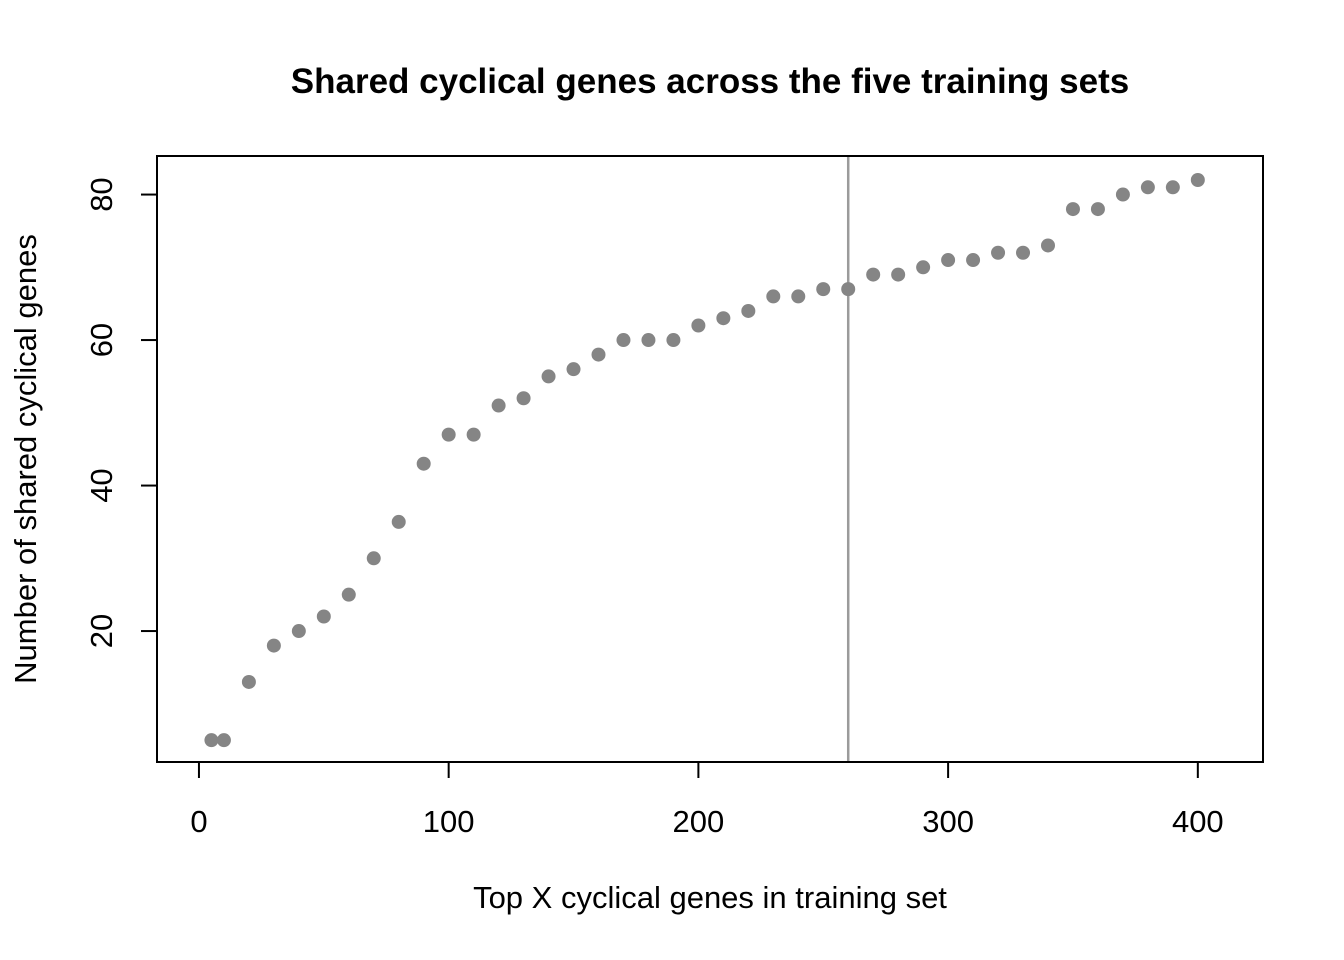 The image size is (1344, 960). Describe the element at coordinates (1198, 821) in the screenshot. I see `x-tick-label: 400` at that location.